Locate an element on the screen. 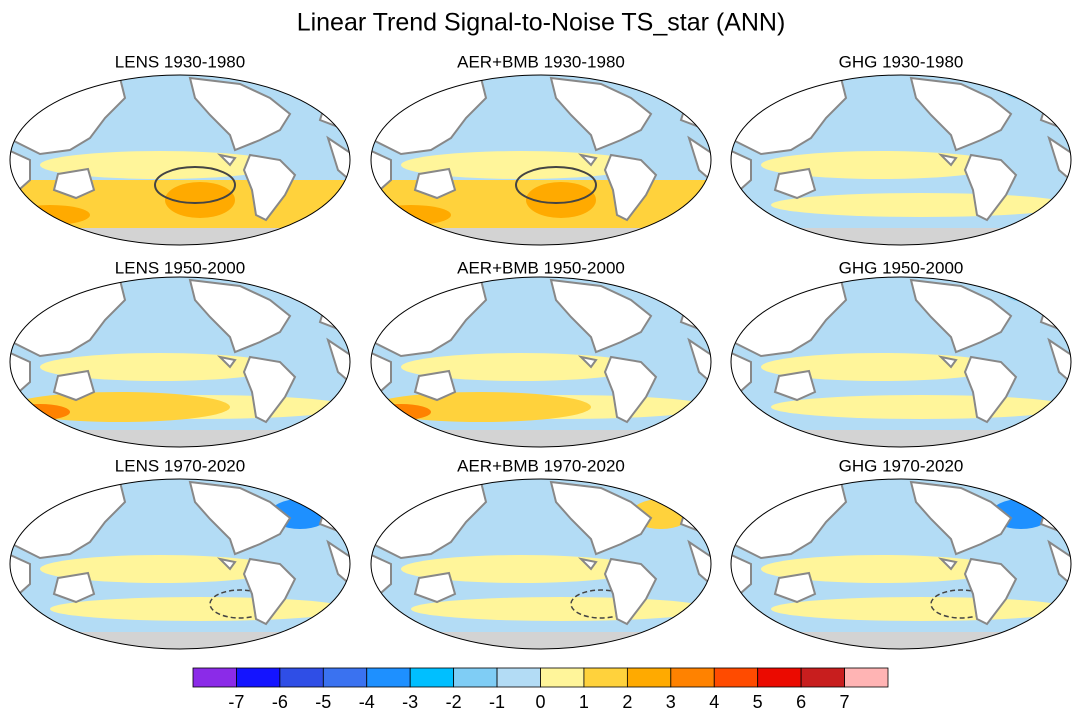  colorbar-label: -1 is located at coordinates (497, 702).